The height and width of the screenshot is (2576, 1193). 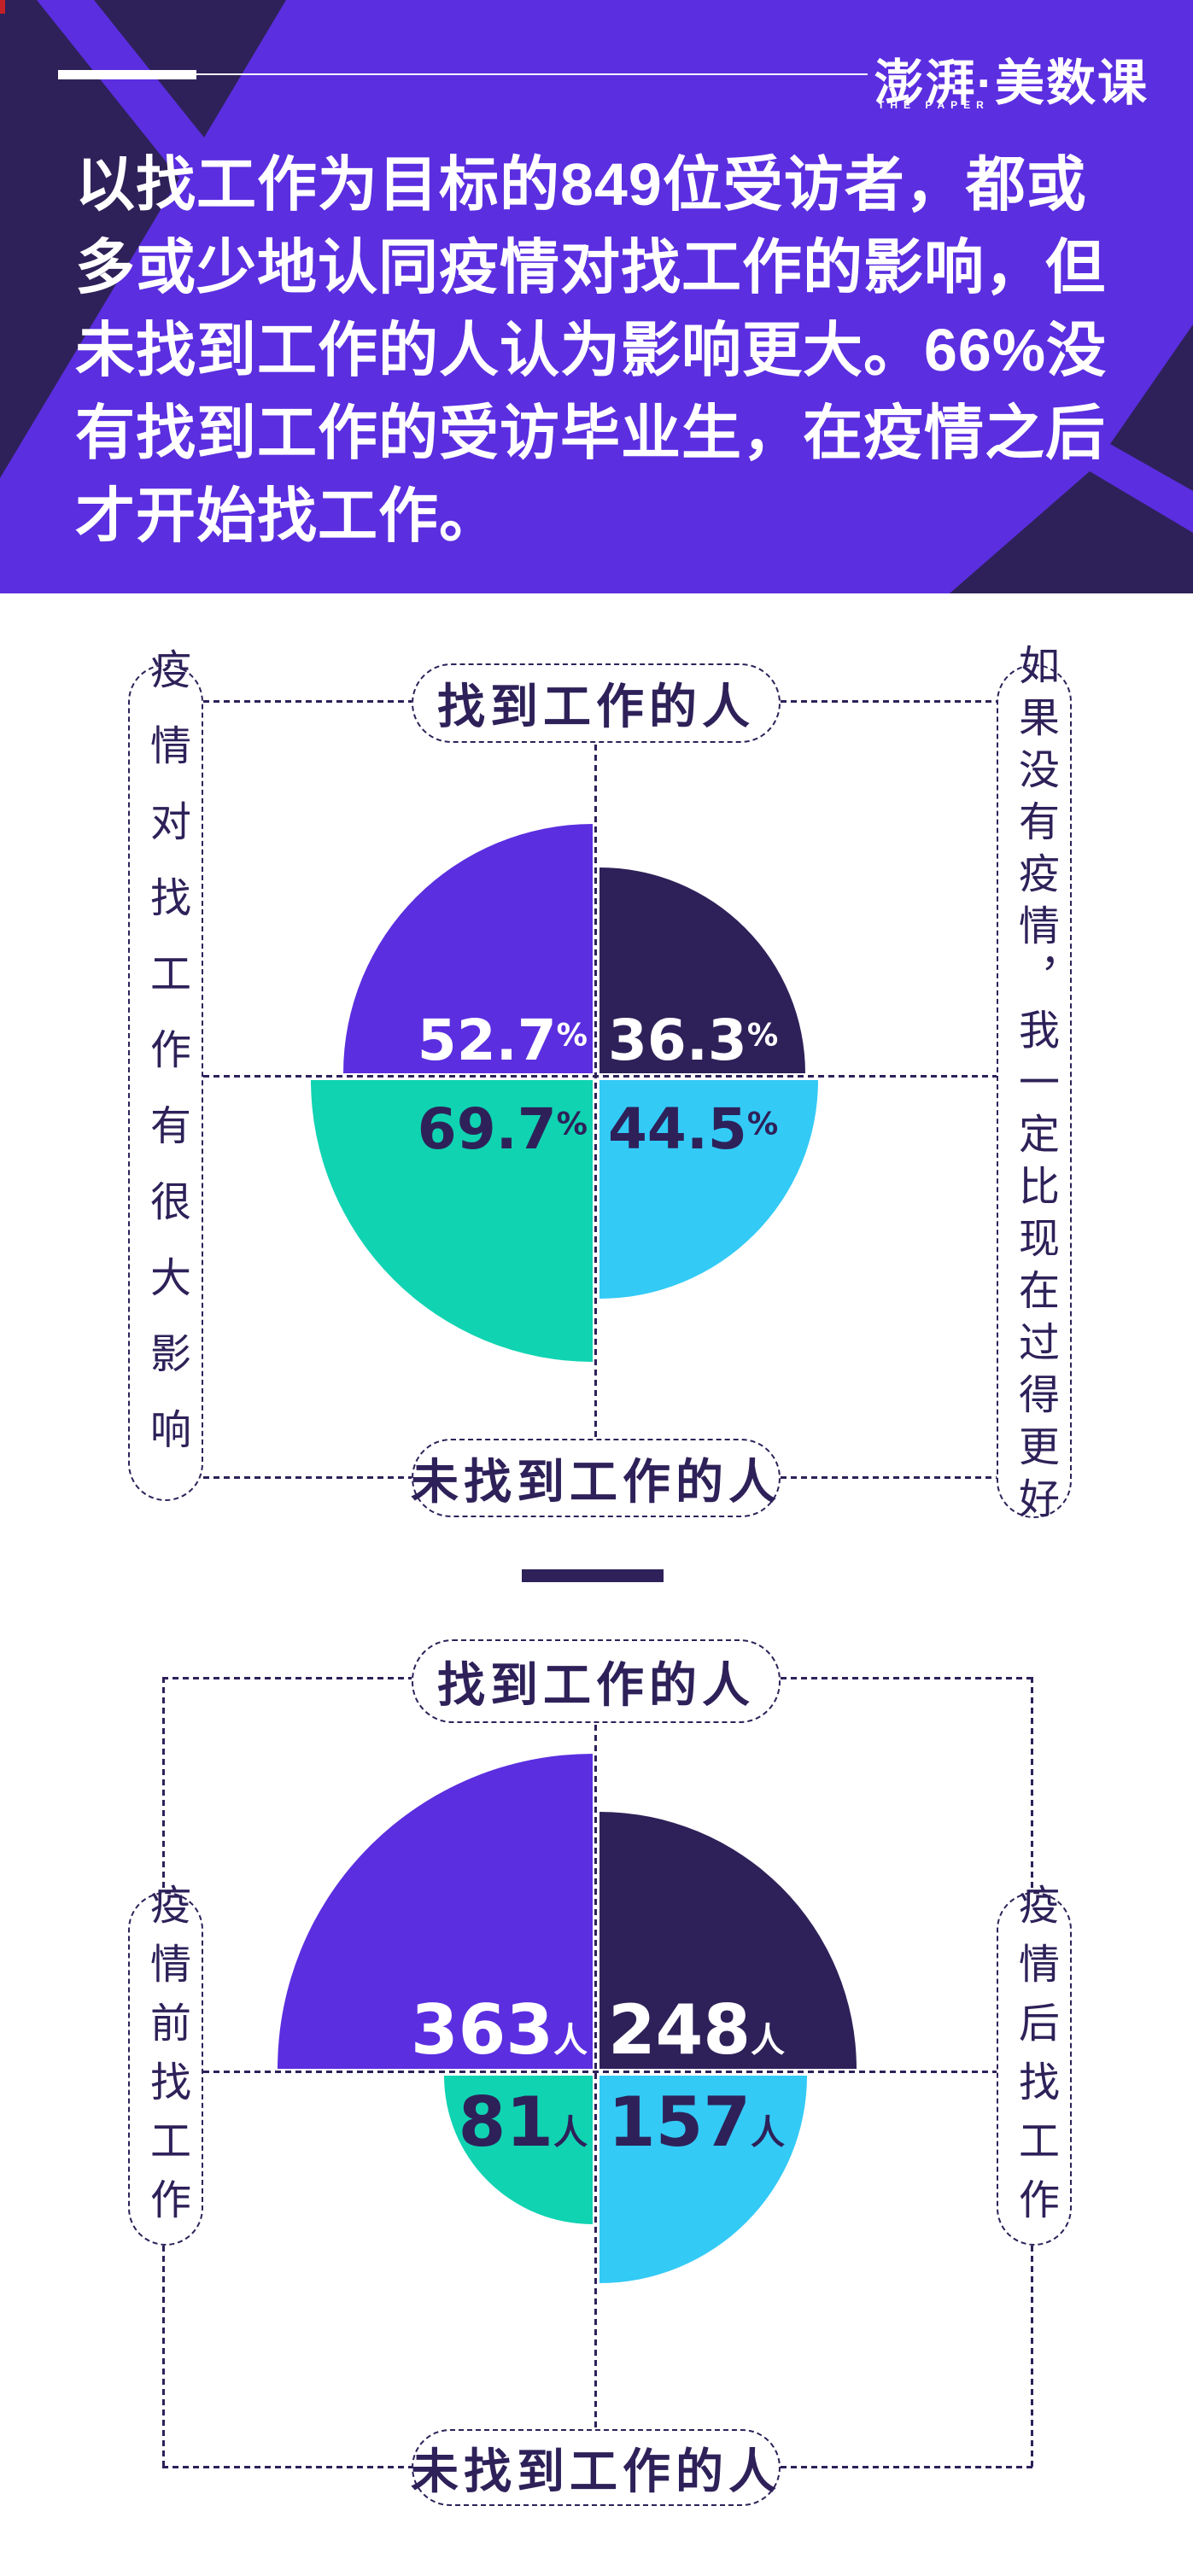 I want to click on brand-dash, so click(x=127, y=74).